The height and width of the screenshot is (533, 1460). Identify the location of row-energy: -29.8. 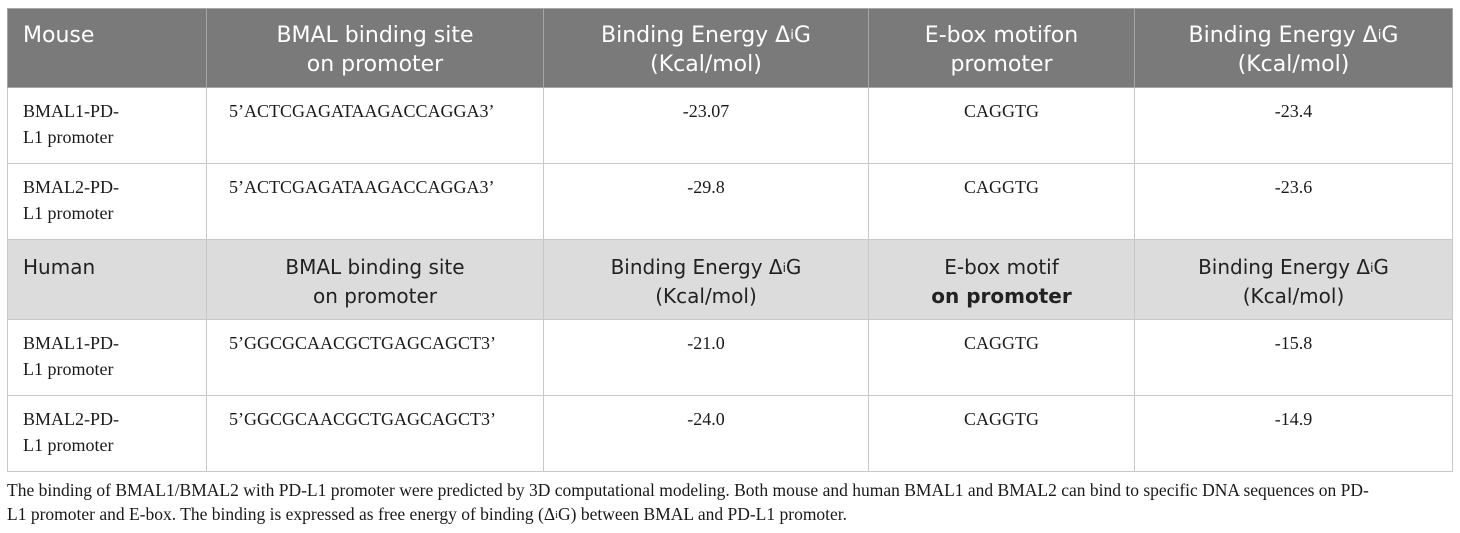
(706, 201).